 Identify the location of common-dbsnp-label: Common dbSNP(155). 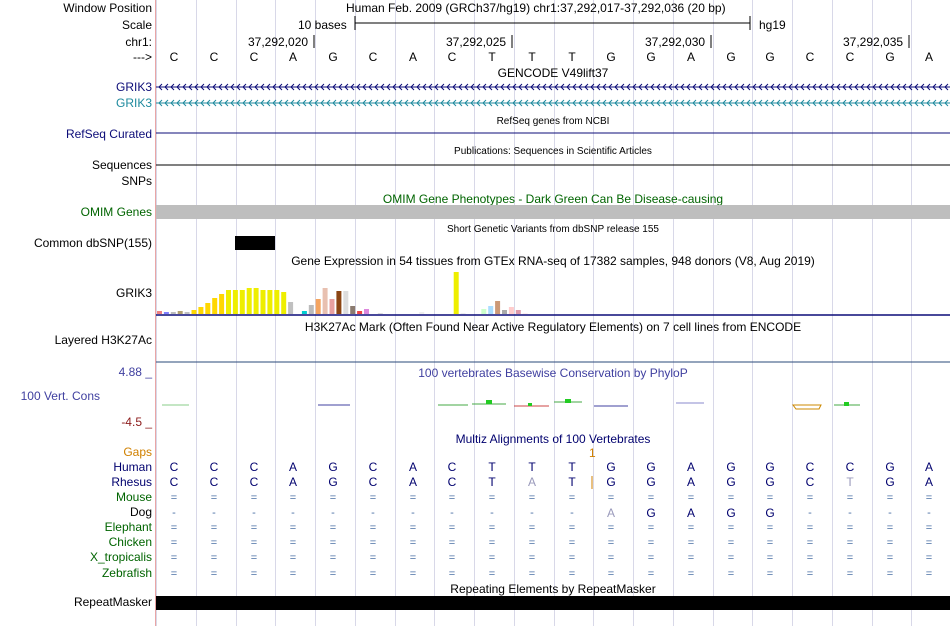
(92, 243).